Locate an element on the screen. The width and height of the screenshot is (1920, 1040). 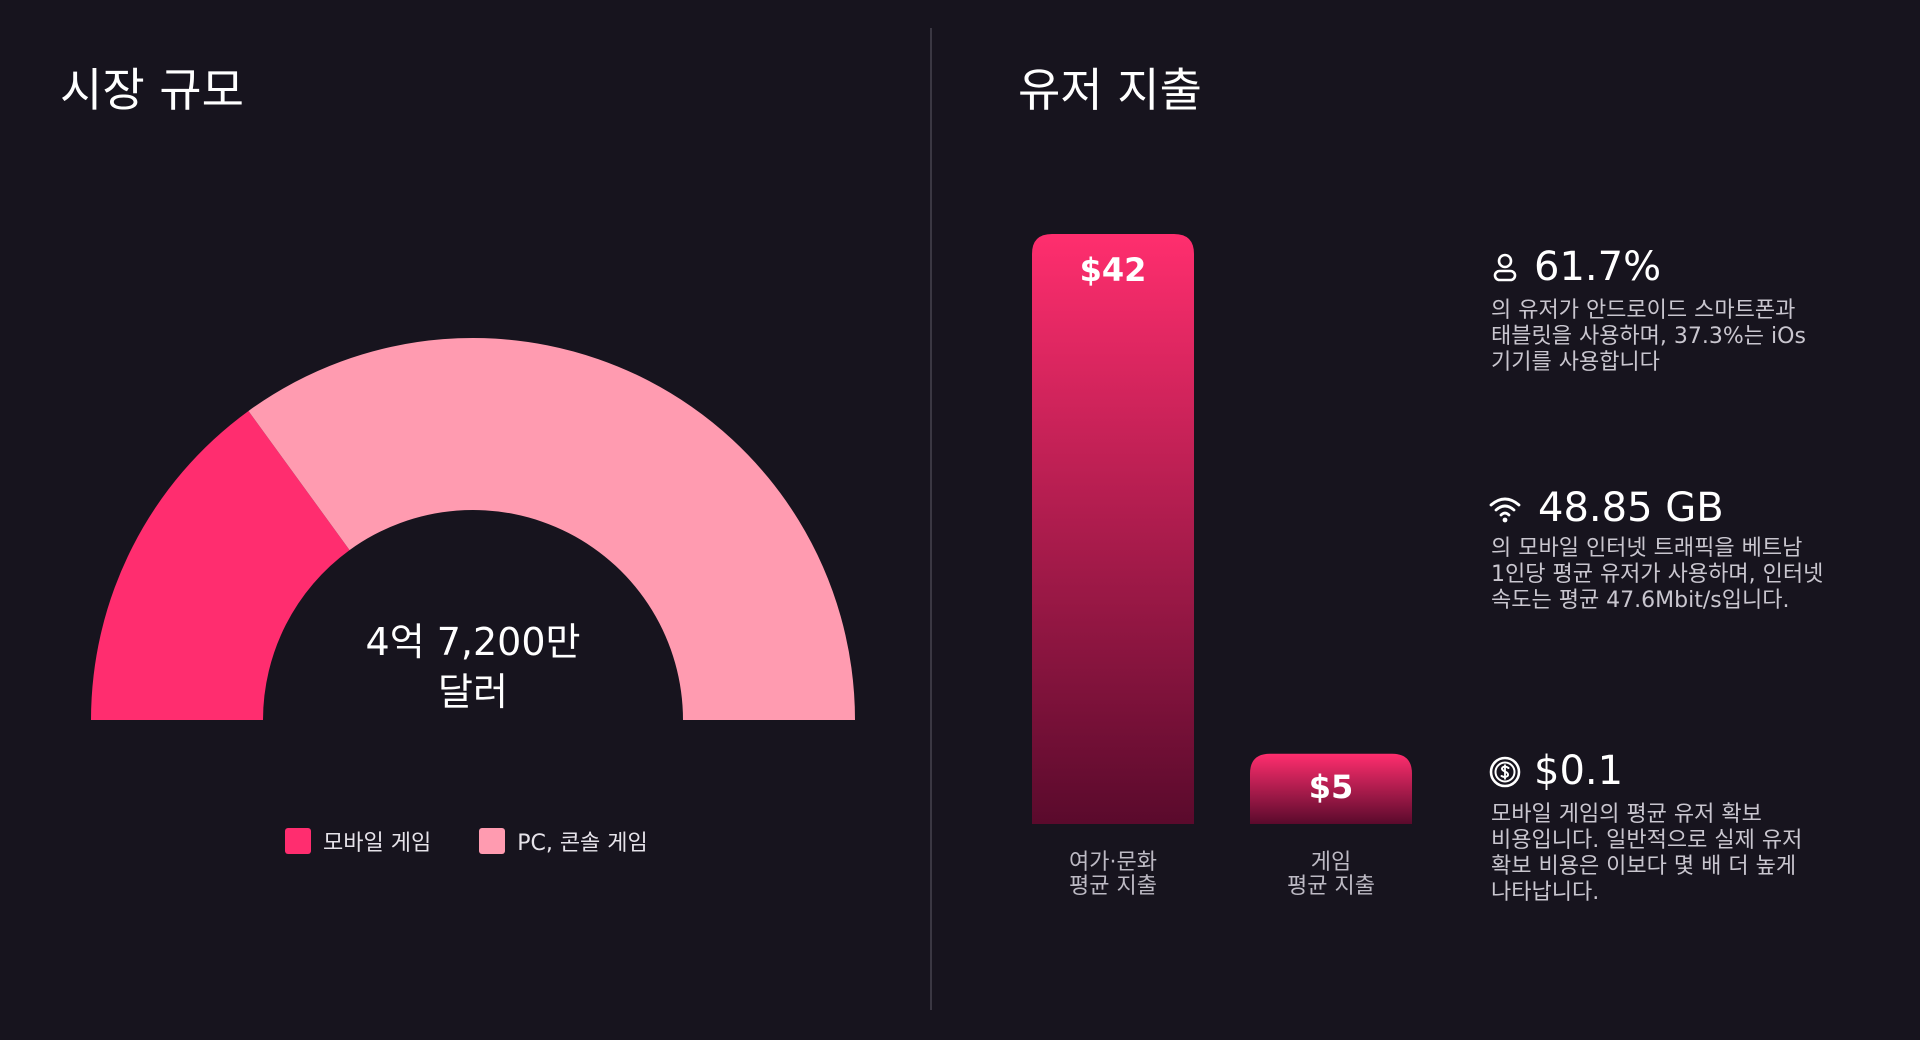
coin-icon is located at coordinates (1505, 772).